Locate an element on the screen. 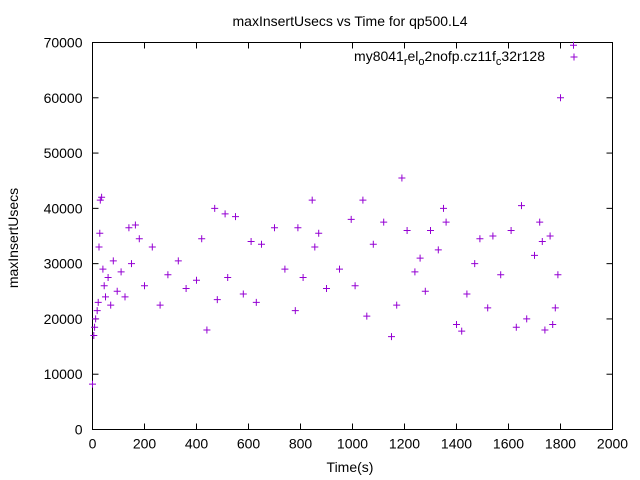 This screenshot has width=640, height=480. x-tick-label: 1800 is located at coordinates (560, 444).